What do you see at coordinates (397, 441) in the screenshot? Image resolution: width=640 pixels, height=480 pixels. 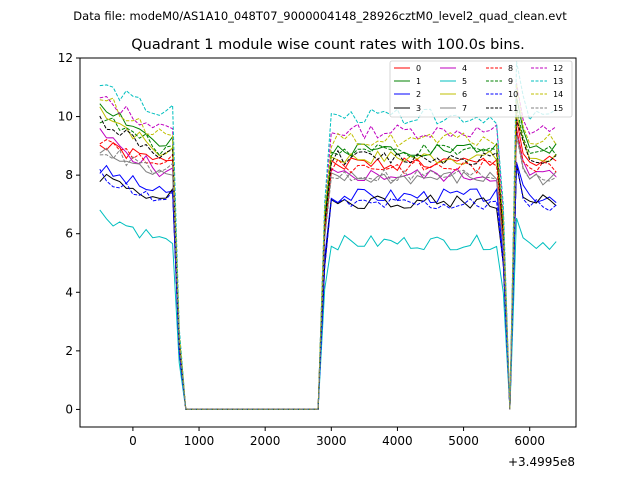 I see `x-tick-label: 4000` at bounding box center [397, 441].